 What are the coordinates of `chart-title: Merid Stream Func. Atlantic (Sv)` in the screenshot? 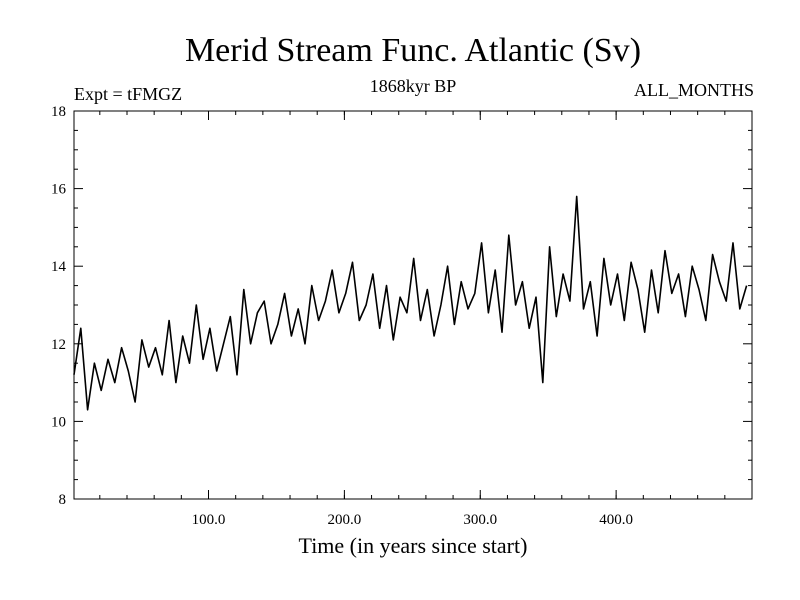 It's located at (413, 50).